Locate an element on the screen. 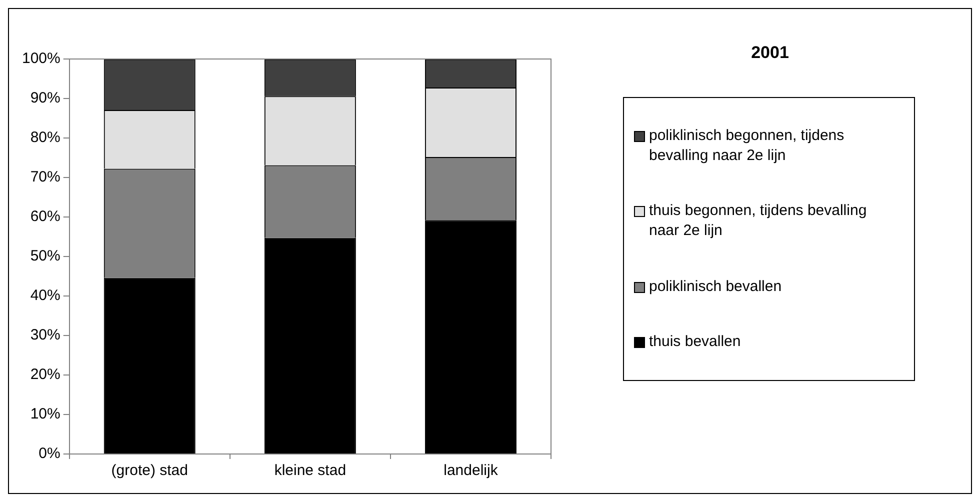 This screenshot has width=980, height=502. legend-label: thuis bevallen is located at coordinates (695, 342).